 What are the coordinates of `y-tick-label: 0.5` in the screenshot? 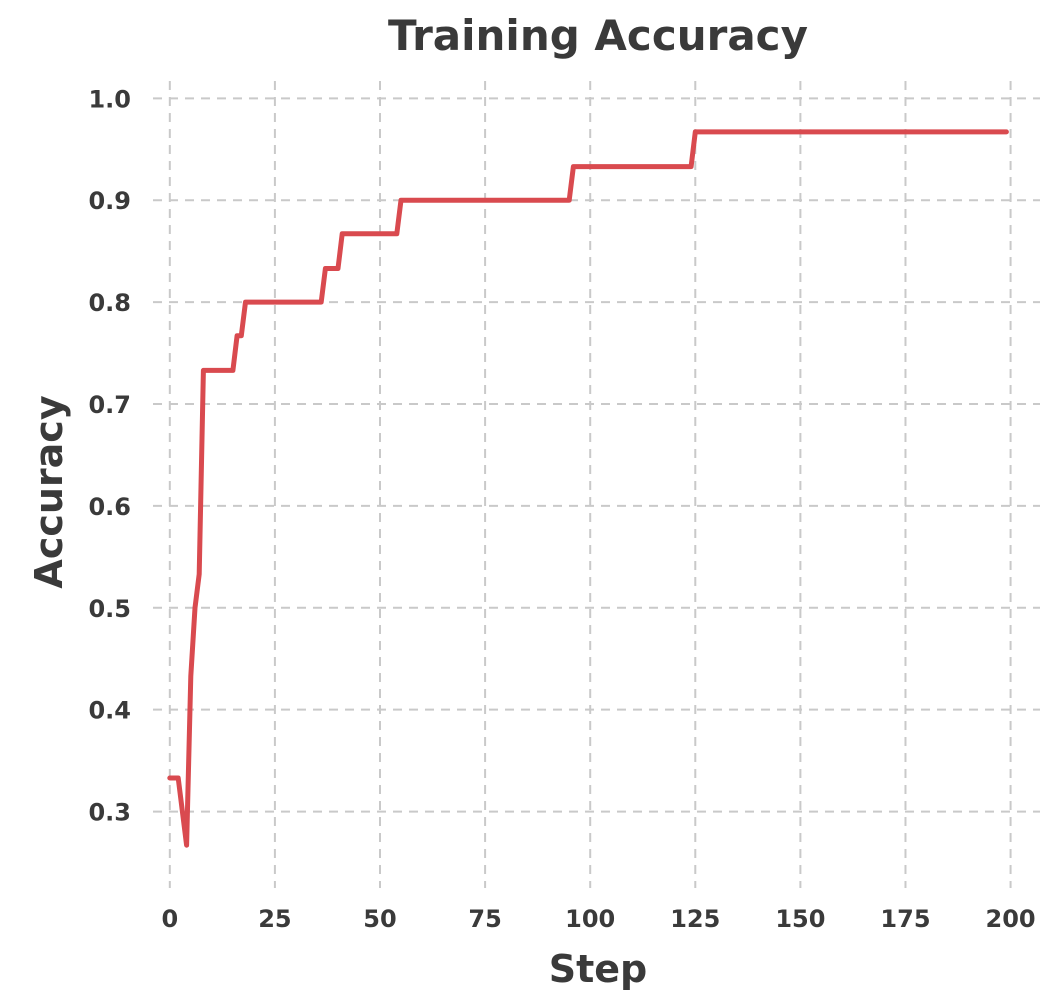 It's located at (109, 609).